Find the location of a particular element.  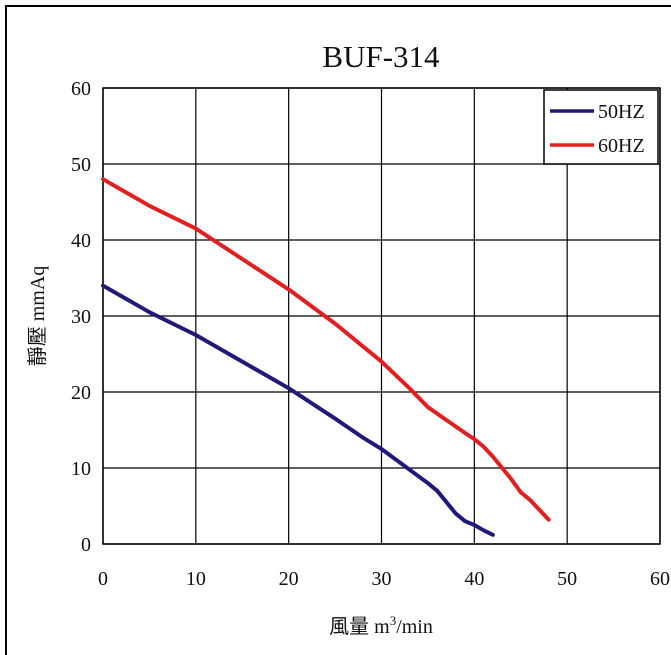

x-axis-label-sup: 3 is located at coordinates (393, 620).